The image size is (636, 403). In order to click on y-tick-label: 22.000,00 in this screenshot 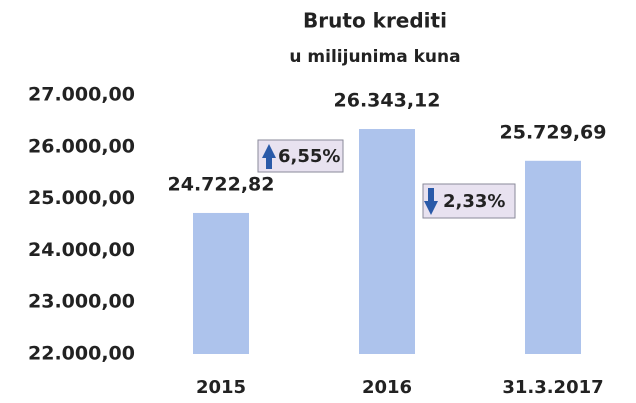, I will do `click(81, 354)`.